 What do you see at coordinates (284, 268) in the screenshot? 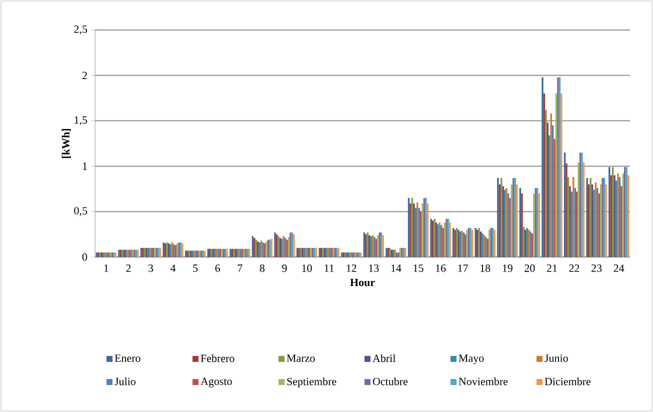
I see `x-tick-label: 9` at bounding box center [284, 268].